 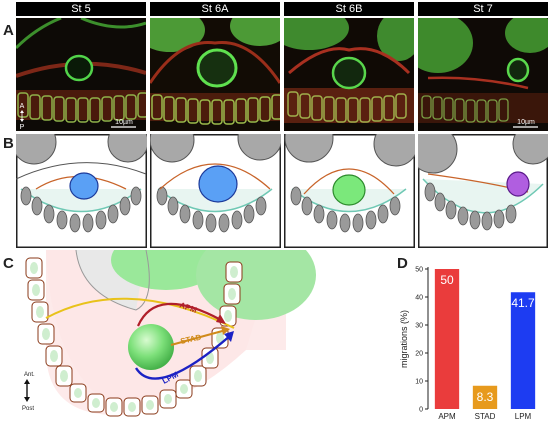 I want to click on schematic-st6a, so click(x=215, y=191).